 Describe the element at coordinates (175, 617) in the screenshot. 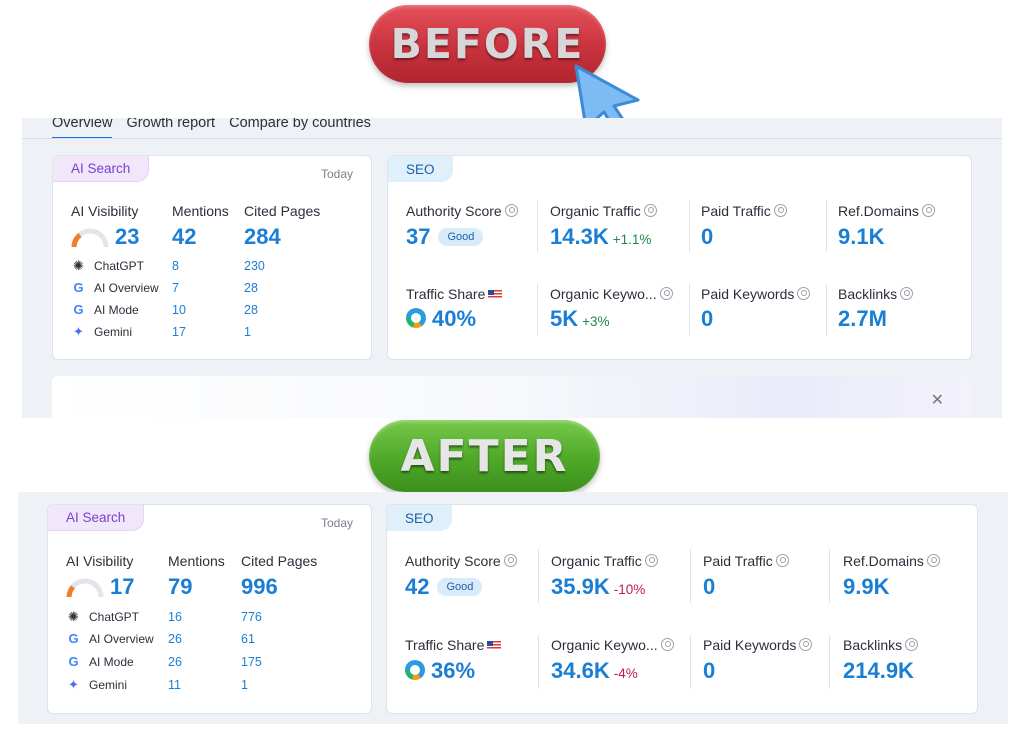

I see `chatgpt-mentions: 16` at that location.